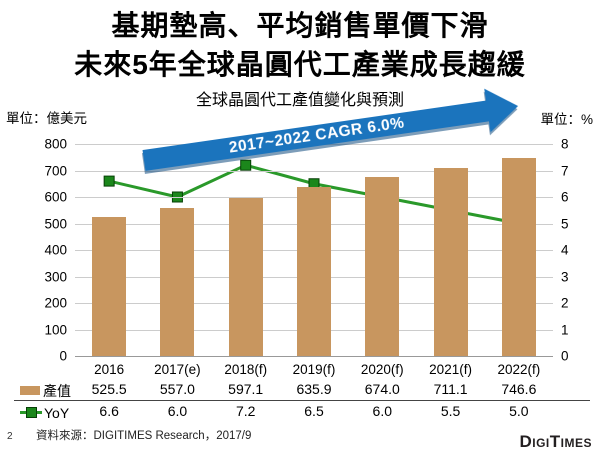 The height and width of the screenshot is (450, 600). Describe the element at coordinates (314, 411) in the screenshot. I see `yoy-value-cell: 6.5` at that location.